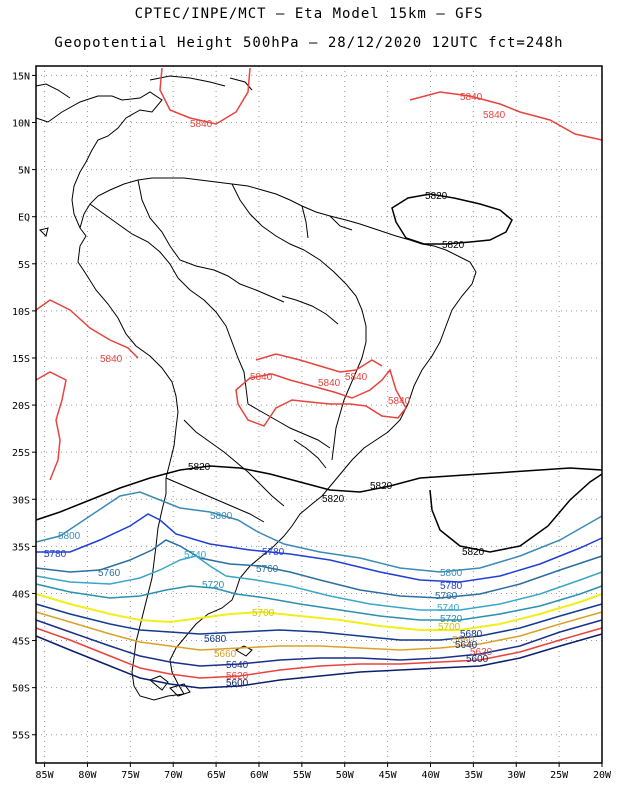 The image size is (618, 800). Describe the element at coordinates (216, 775) in the screenshot. I see `lon-label: 65W` at that location.